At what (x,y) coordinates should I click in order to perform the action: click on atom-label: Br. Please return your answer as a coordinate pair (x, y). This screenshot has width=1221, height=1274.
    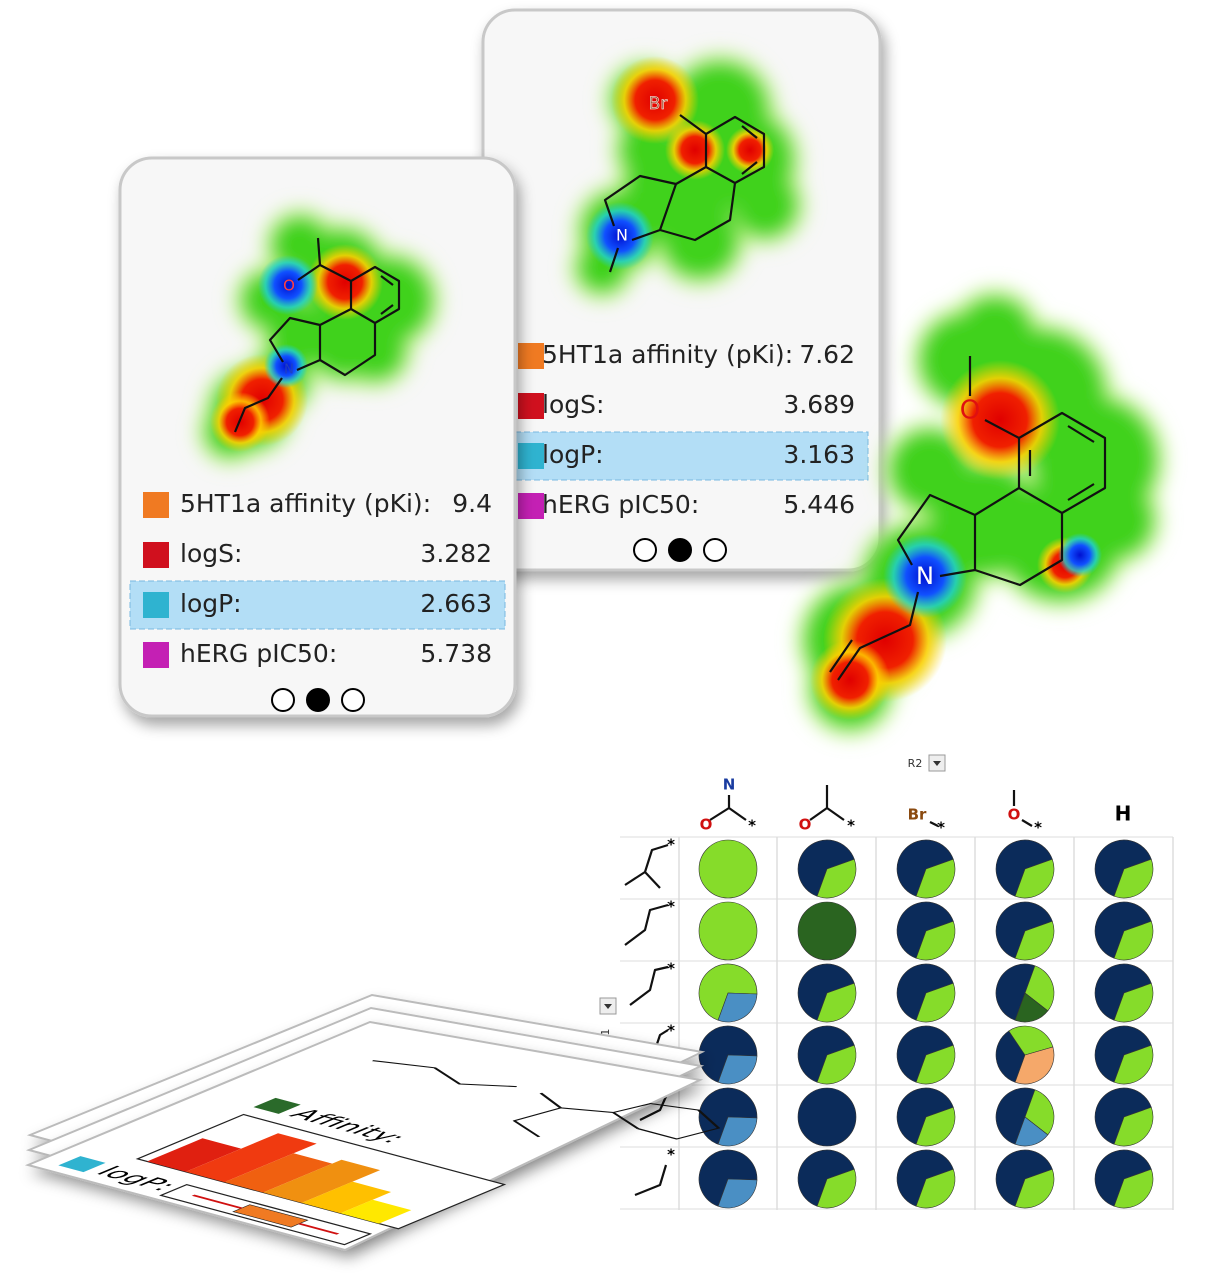
    Looking at the image, I should click on (658, 104).